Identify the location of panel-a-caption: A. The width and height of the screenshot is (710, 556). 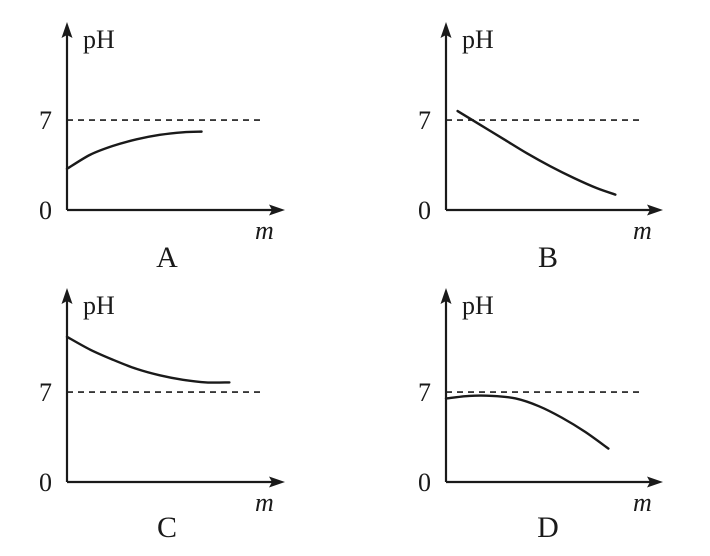
(167, 257).